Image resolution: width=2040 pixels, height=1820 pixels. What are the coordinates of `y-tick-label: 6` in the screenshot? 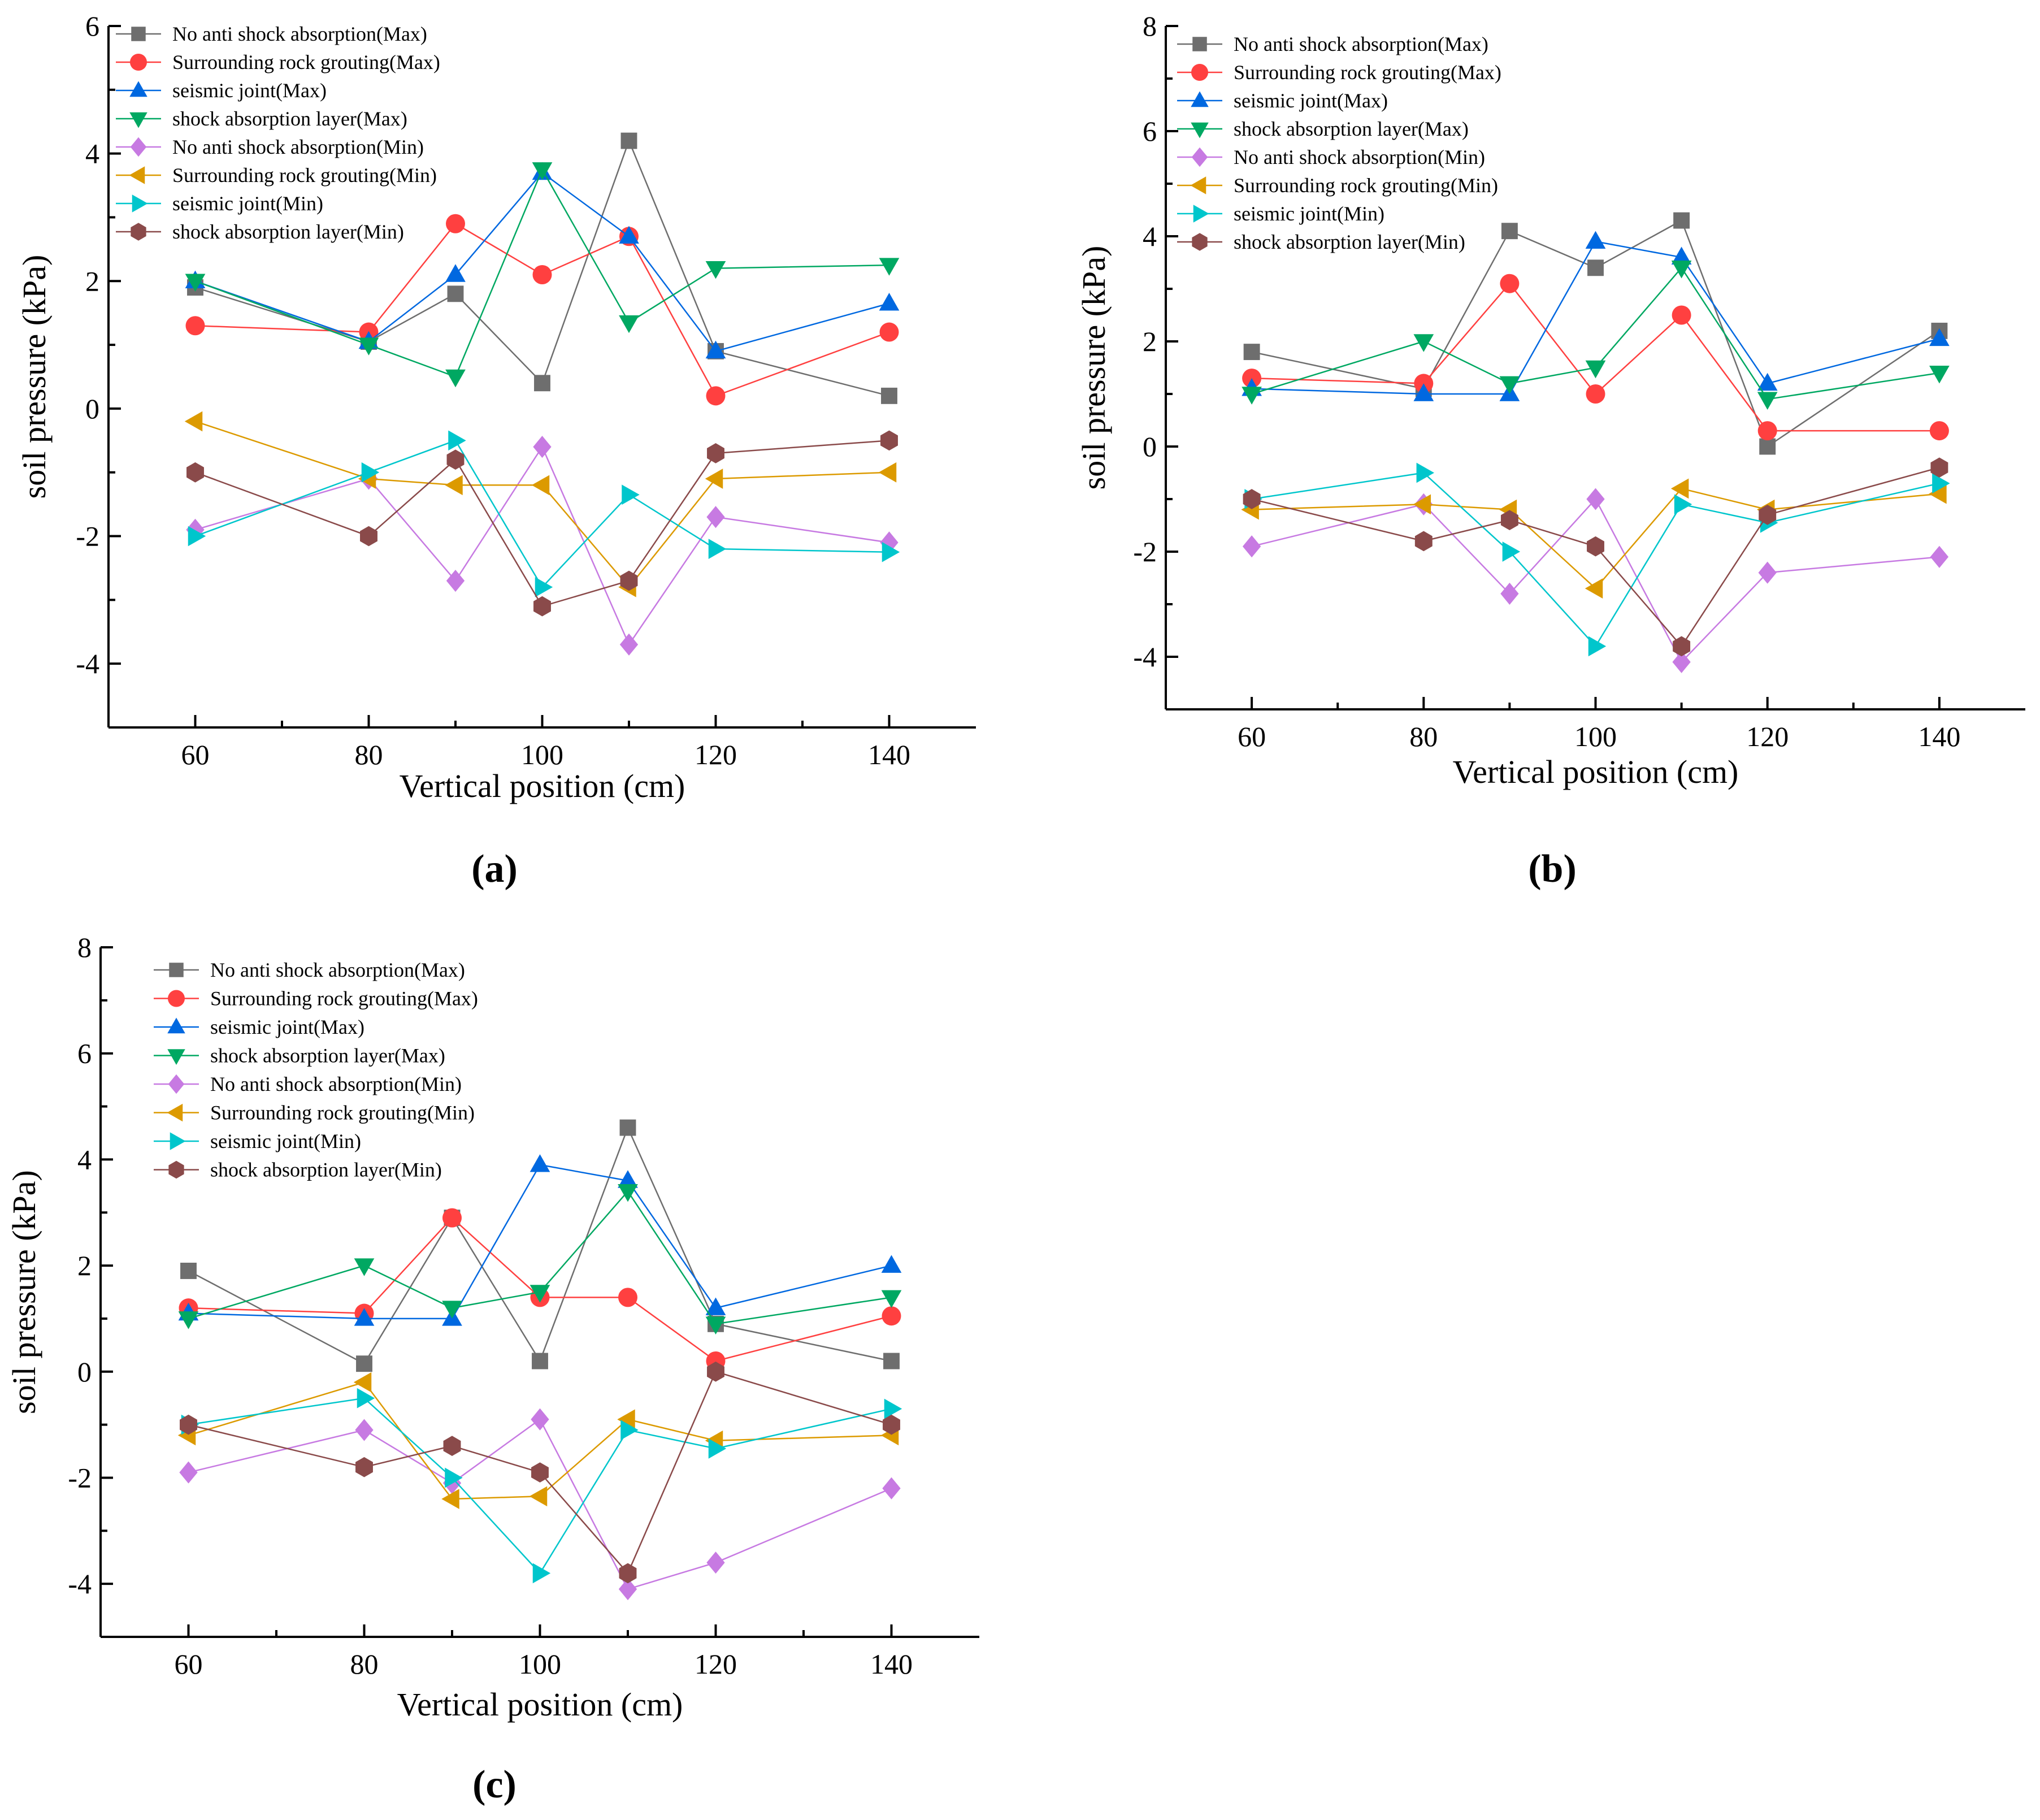 It's located at (92, 26).